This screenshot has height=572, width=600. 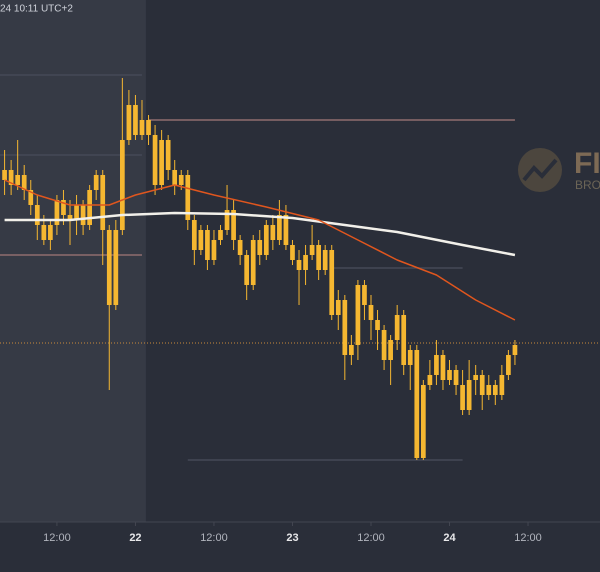 What do you see at coordinates (260, 234) in the screenshot?
I see `ma-line` at bounding box center [260, 234].